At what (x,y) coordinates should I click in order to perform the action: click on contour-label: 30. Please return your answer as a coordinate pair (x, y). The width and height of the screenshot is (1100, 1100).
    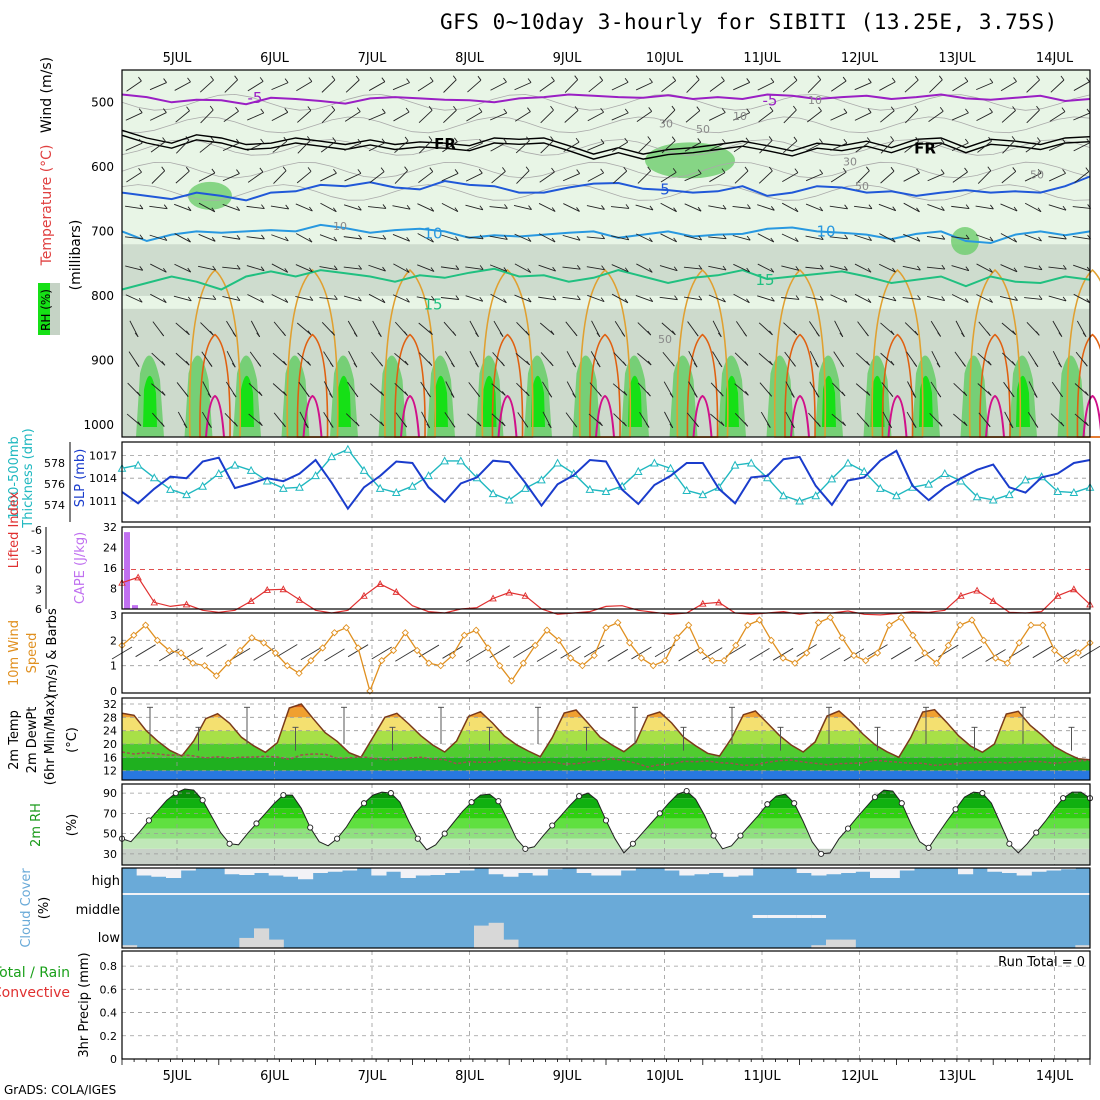
    Looking at the image, I should click on (850, 161).